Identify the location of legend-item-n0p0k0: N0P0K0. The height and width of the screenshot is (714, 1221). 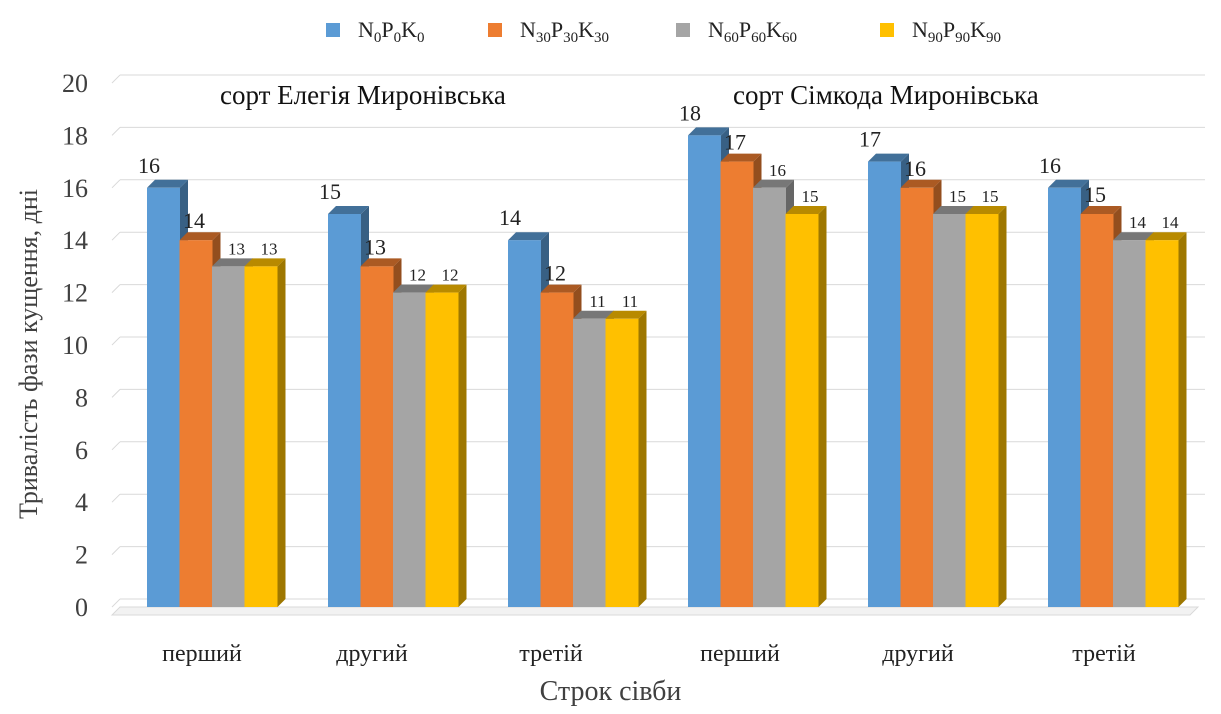
(375, 30).